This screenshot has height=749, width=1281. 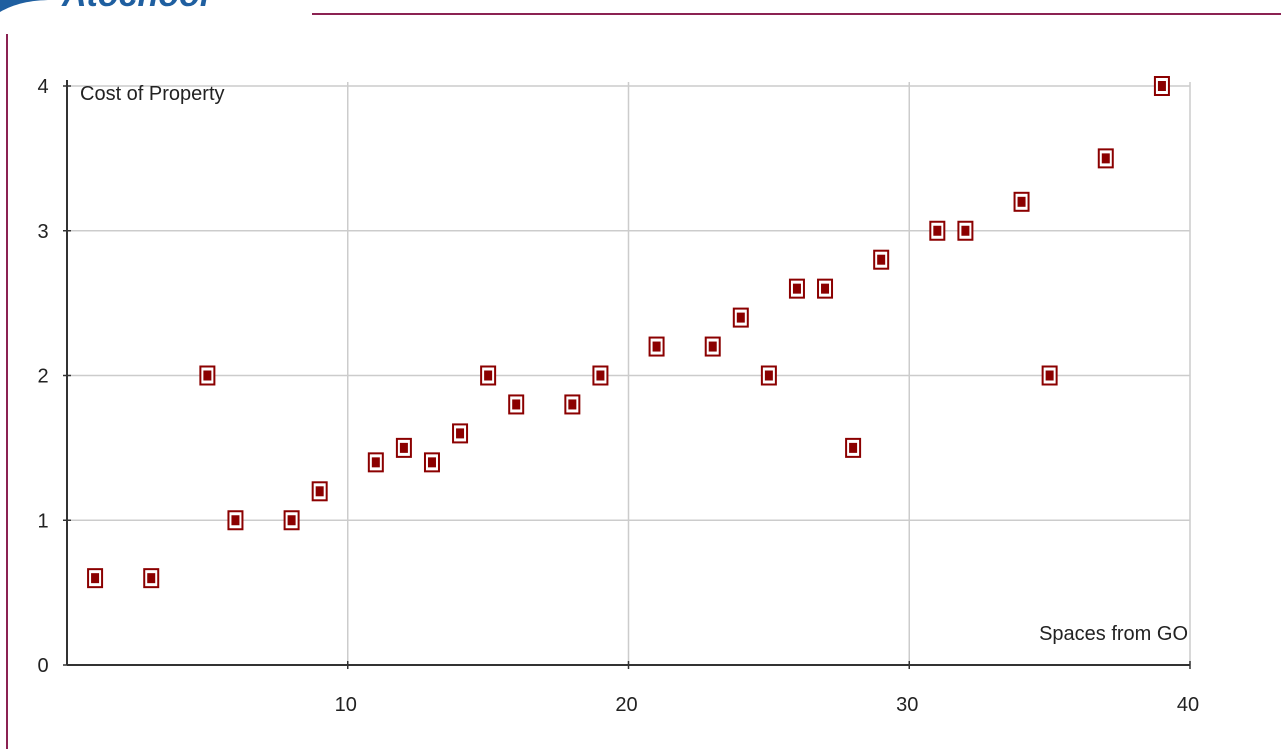 What do you see at coordinates (42, 666) in the screenshot?
I see `y-tick-label: 0` at bounding box center [42, 666].